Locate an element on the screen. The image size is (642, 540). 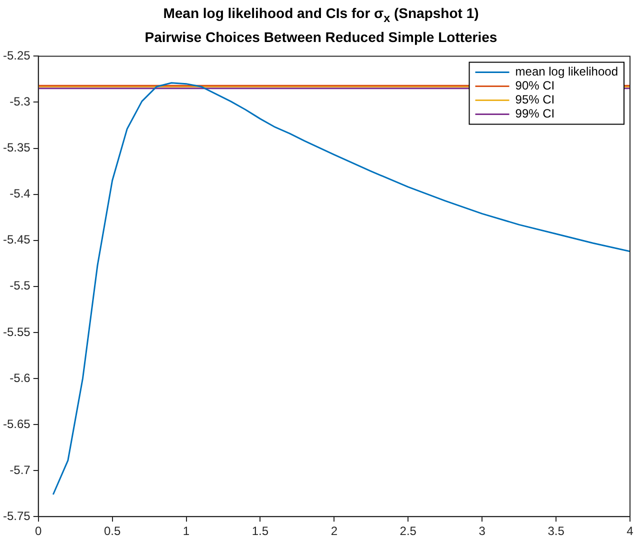
chart-subtitle: Pairwise Choices Between Reduced Simple Lotteries is located at coordinates (321, 37).